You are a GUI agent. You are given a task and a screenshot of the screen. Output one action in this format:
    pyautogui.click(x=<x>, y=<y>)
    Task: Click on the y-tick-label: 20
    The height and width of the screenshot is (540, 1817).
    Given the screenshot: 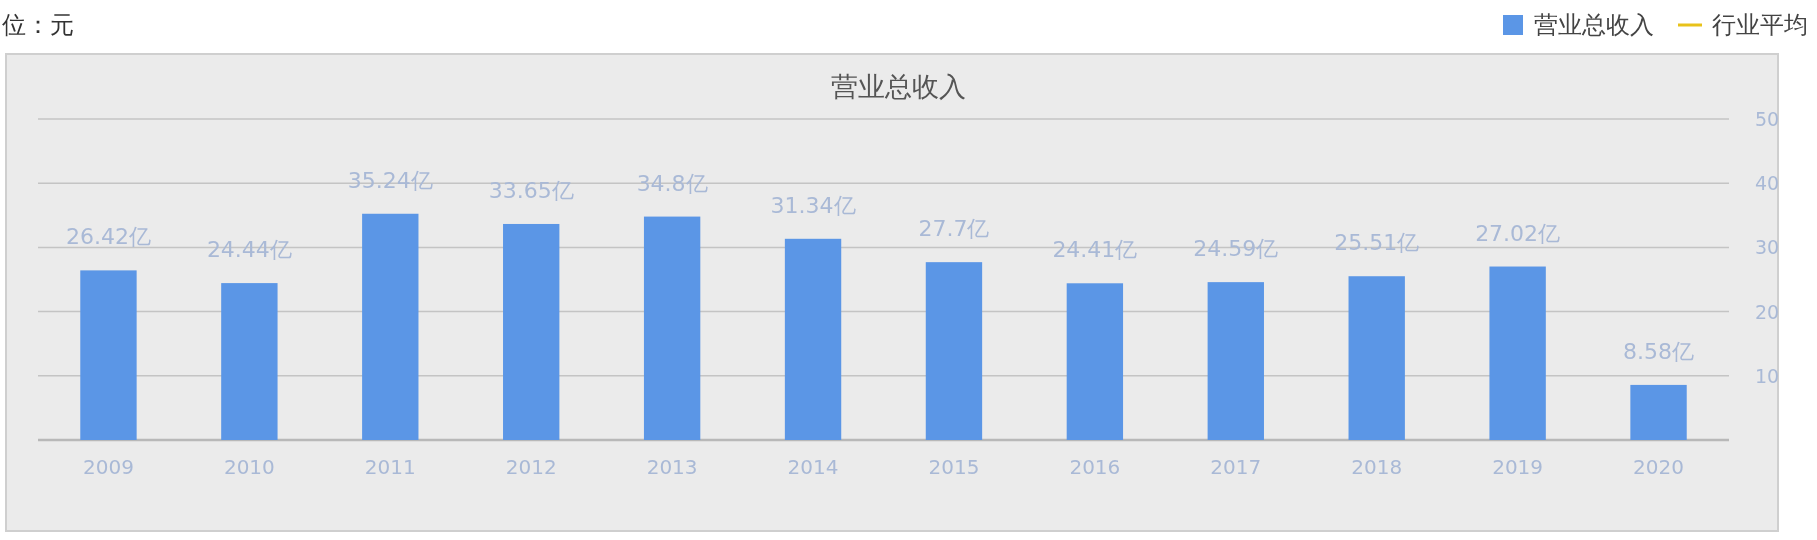 What is the action you would take?
    pyautogui.click(x=1767, y=311)
    